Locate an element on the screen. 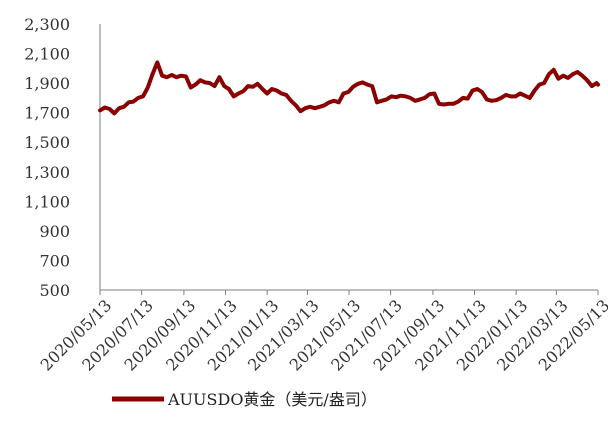 The image size is (608, 432). y-tick-label: 500 is located at coordinates (54, 290).